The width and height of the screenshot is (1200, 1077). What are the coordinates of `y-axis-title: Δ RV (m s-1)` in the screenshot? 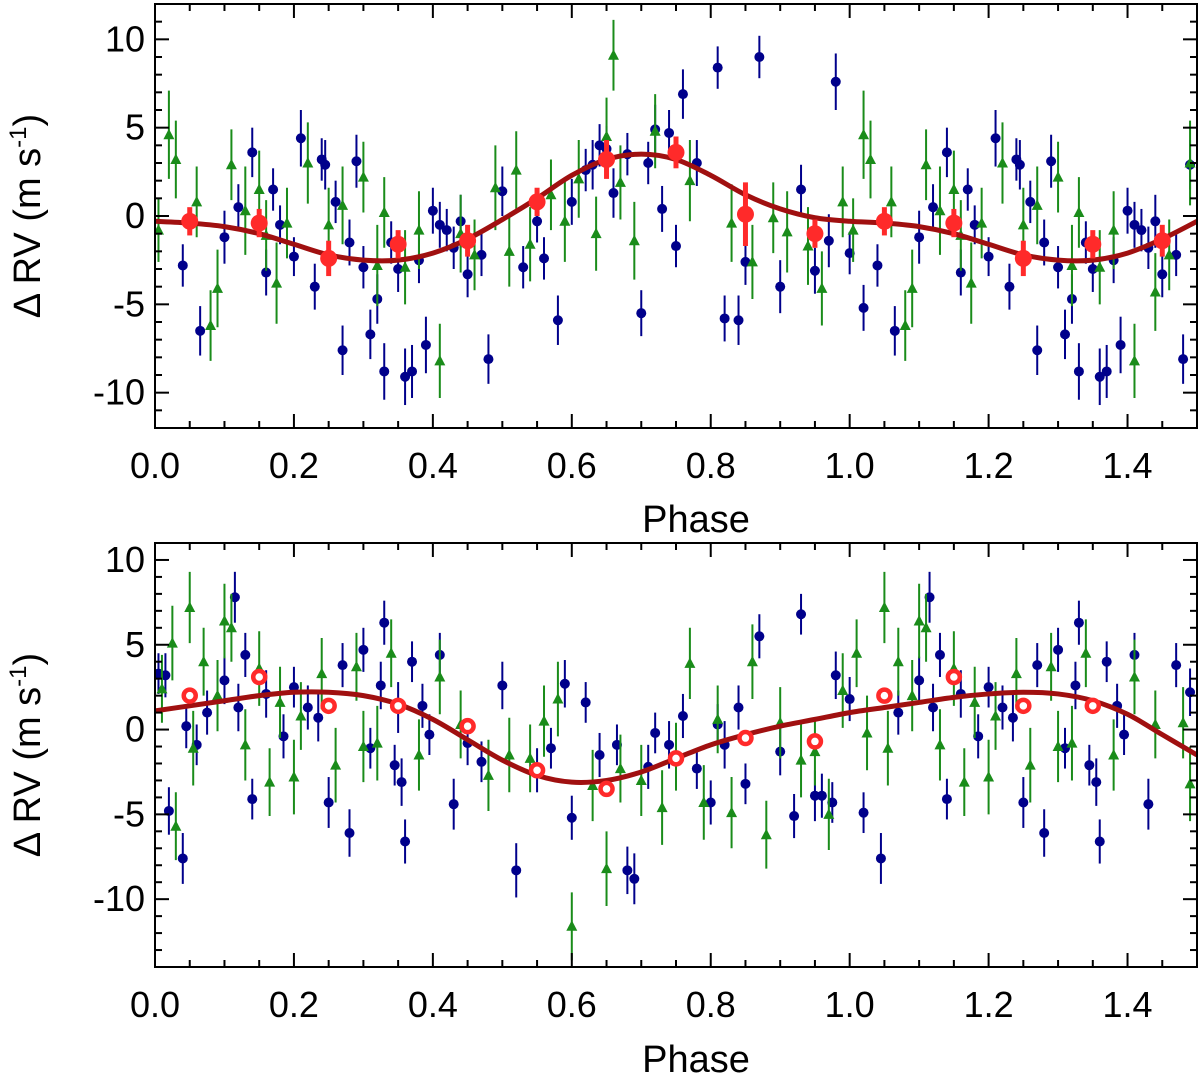 It's located at (27, 216).